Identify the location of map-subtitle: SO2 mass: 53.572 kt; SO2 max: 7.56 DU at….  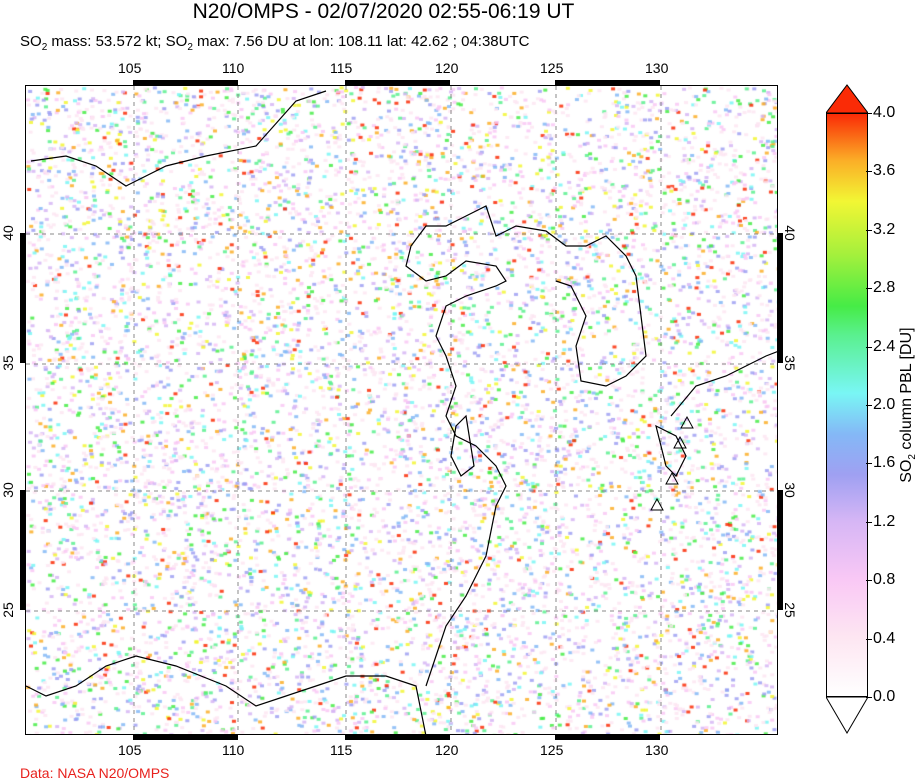
(275, 43).